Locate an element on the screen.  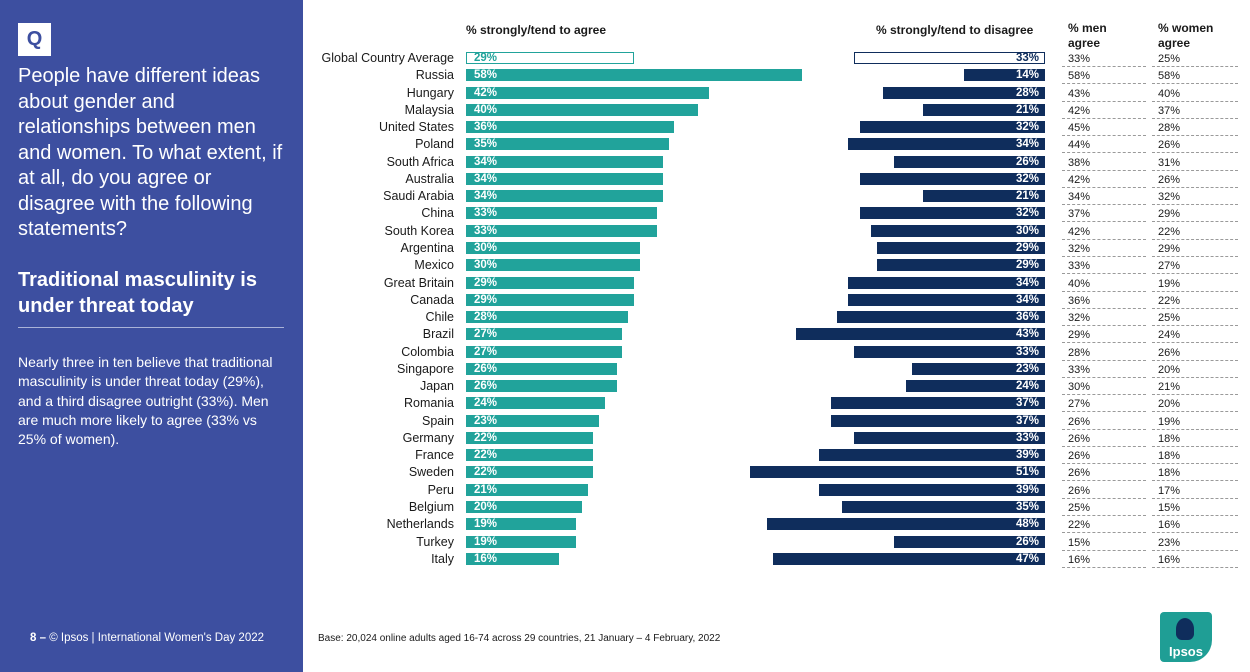
agree-bar-romania is located at coordinates (535, 403).